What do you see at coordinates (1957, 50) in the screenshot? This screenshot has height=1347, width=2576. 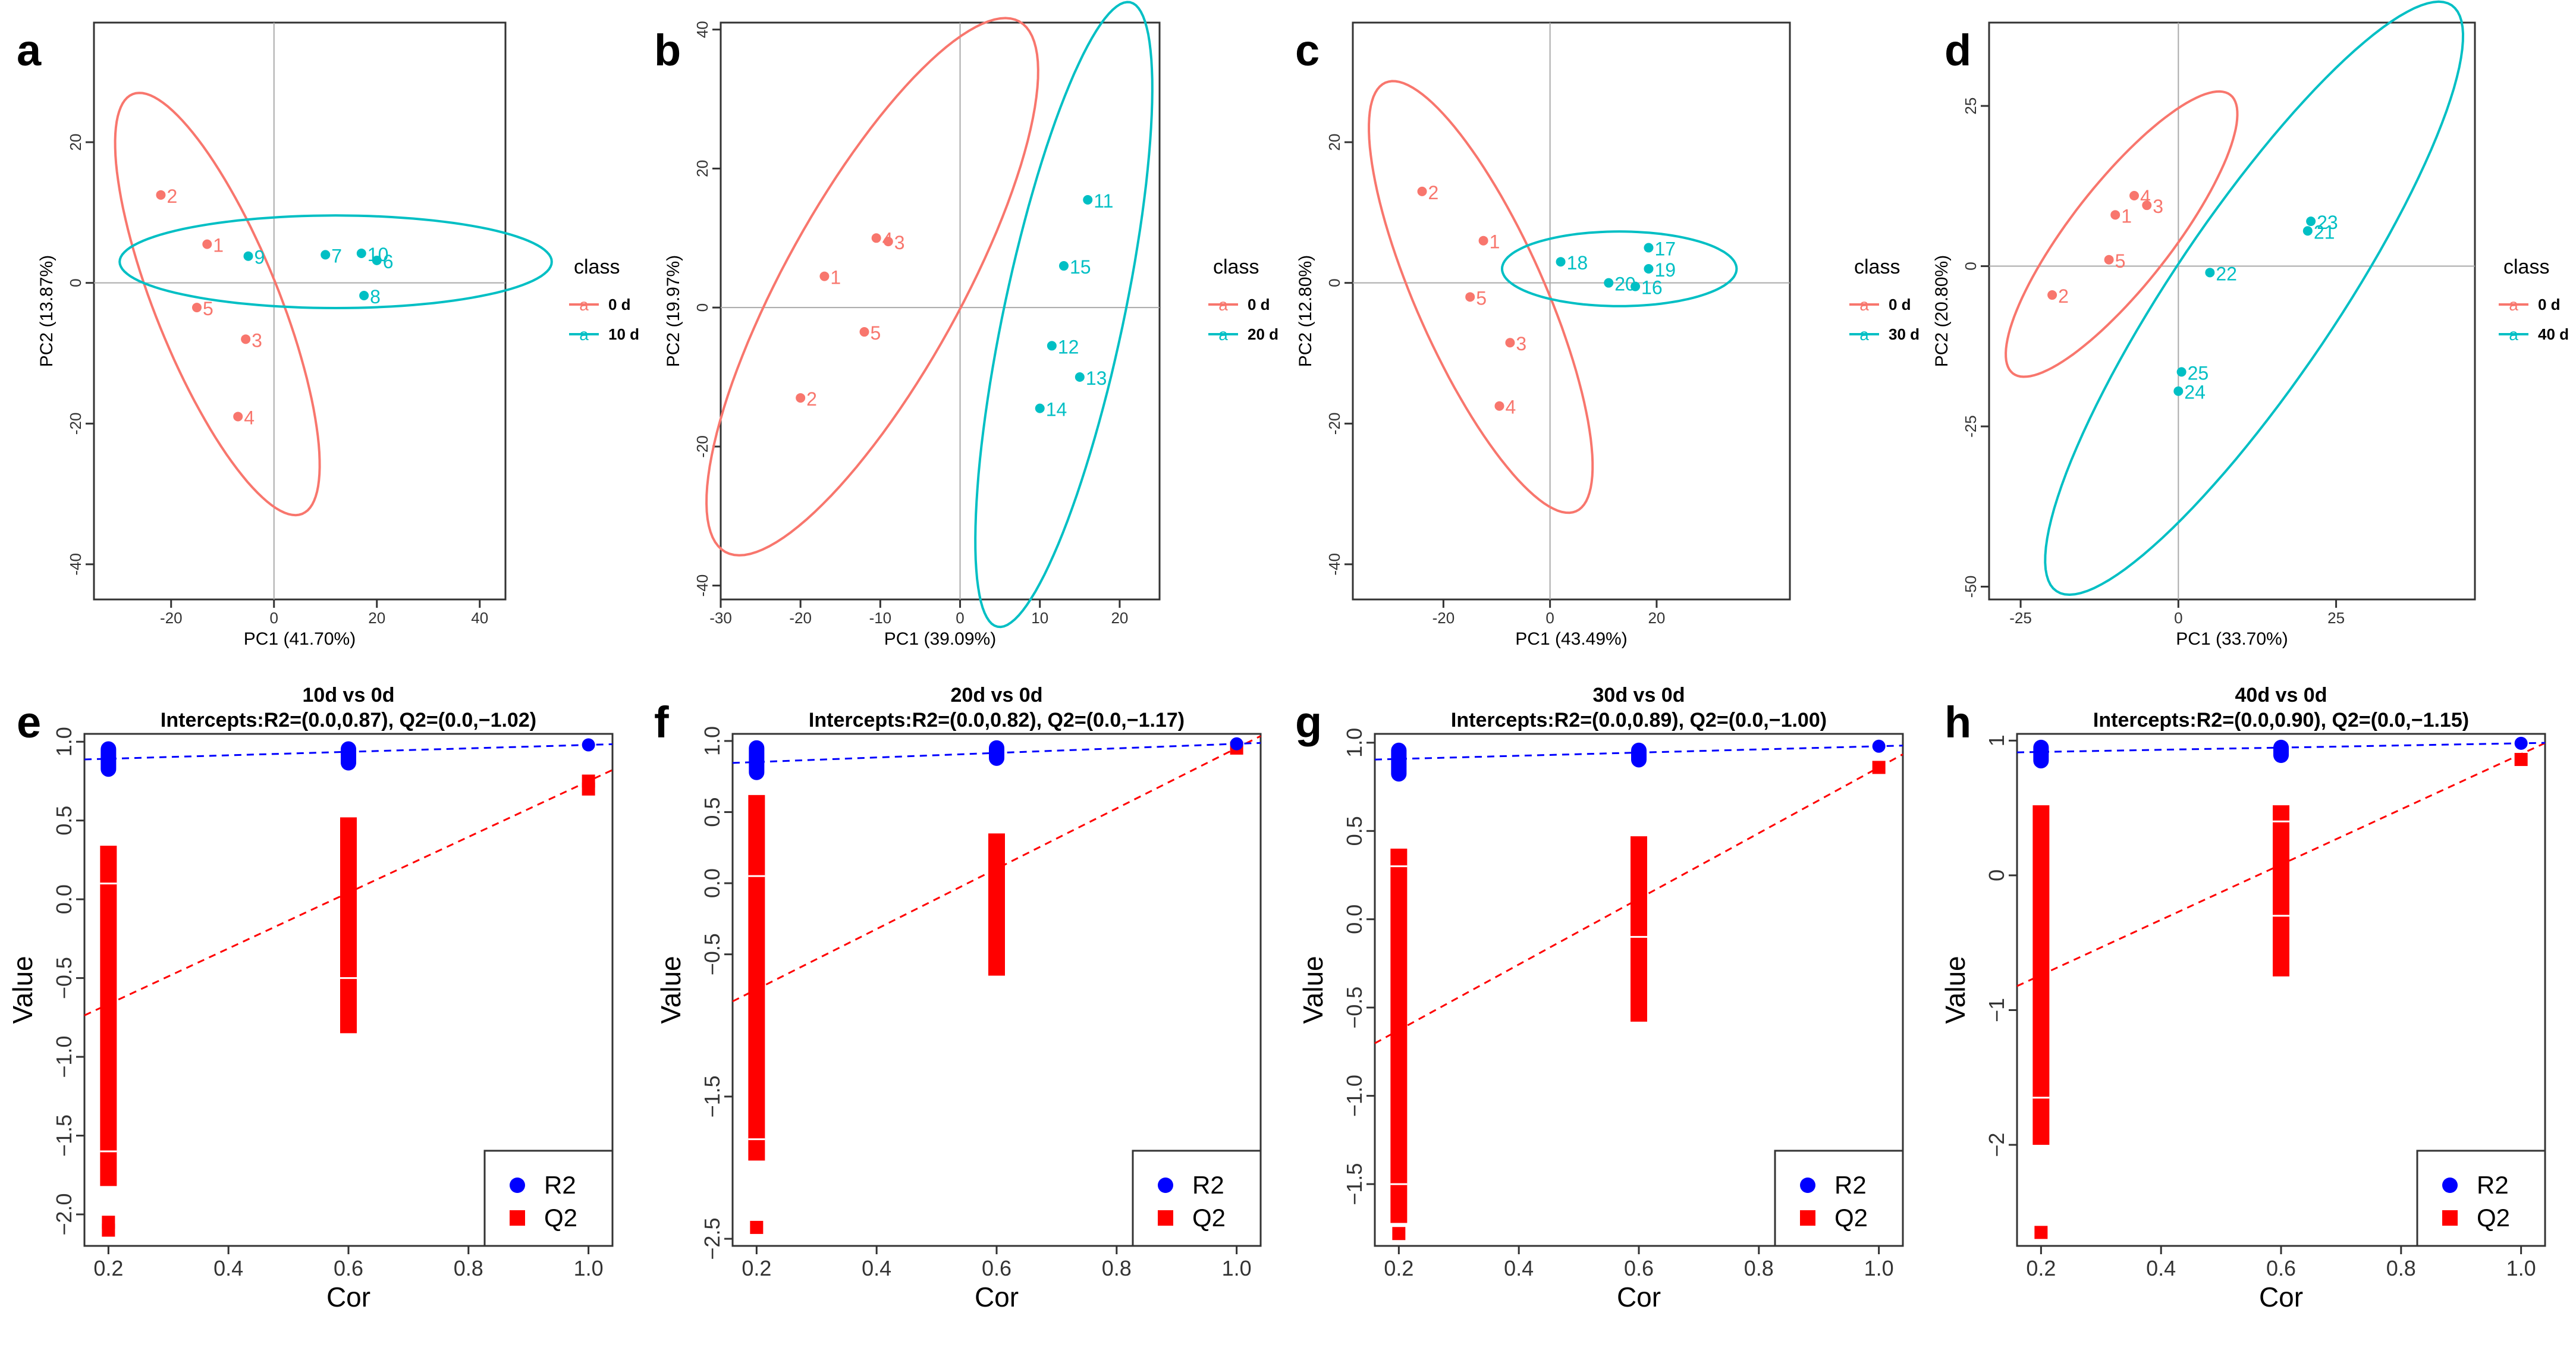 I see `panel-letter-d: d` at bounding box center [1957, 50].